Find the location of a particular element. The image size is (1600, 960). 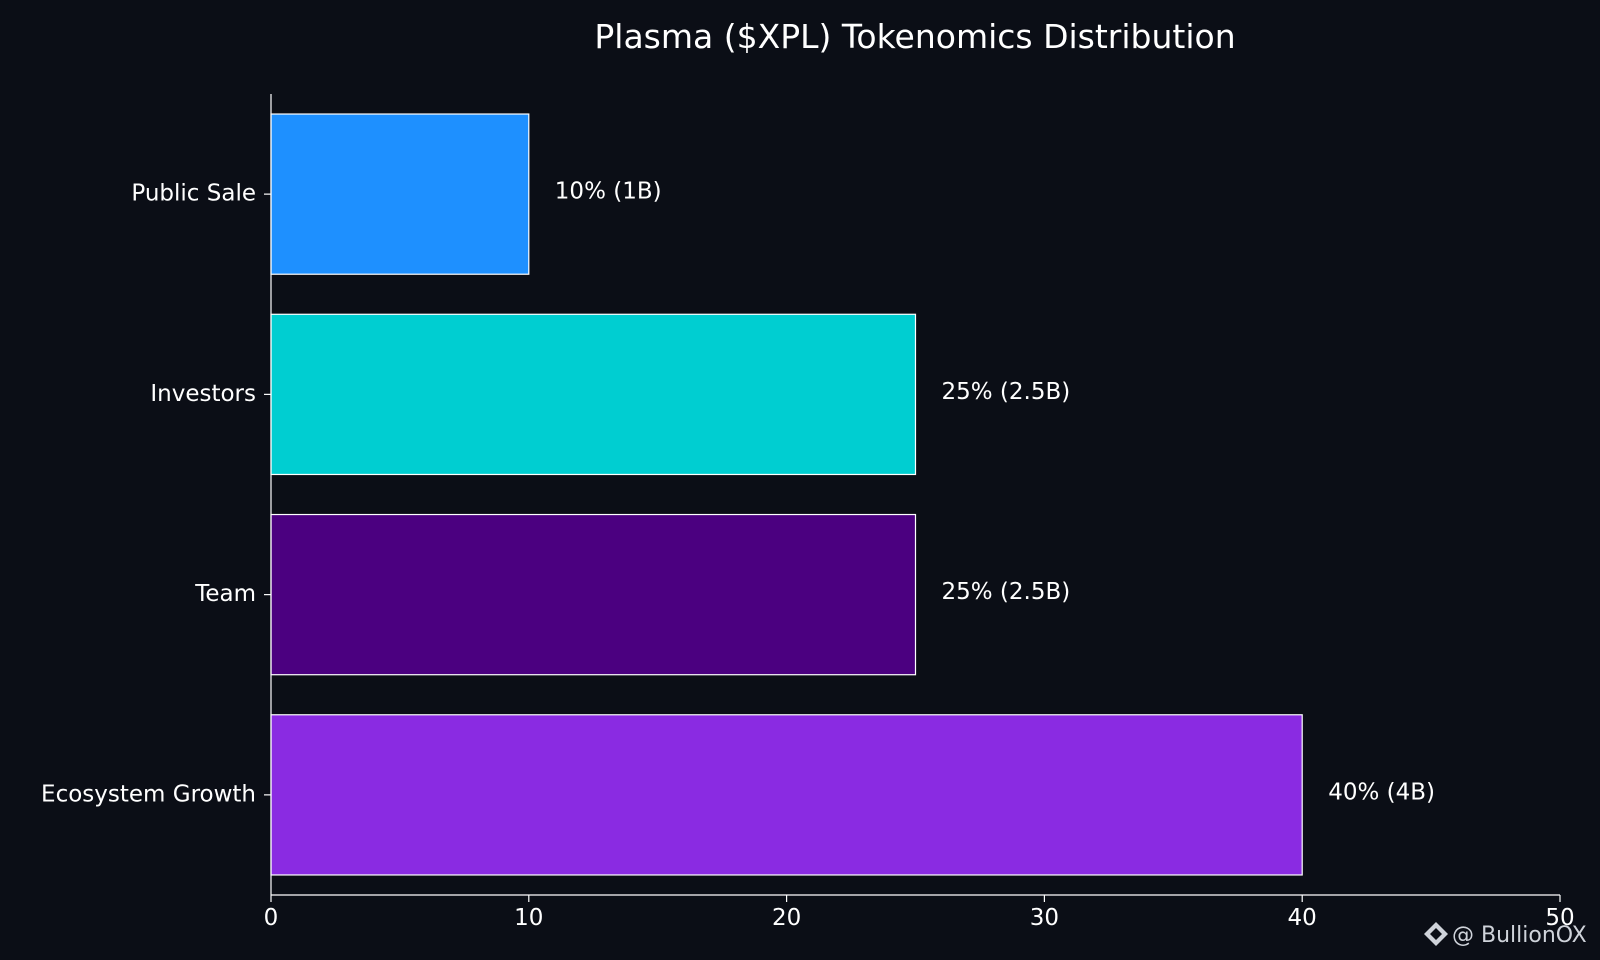

x-tick-label: 10 is located at coordinates (528, 918).